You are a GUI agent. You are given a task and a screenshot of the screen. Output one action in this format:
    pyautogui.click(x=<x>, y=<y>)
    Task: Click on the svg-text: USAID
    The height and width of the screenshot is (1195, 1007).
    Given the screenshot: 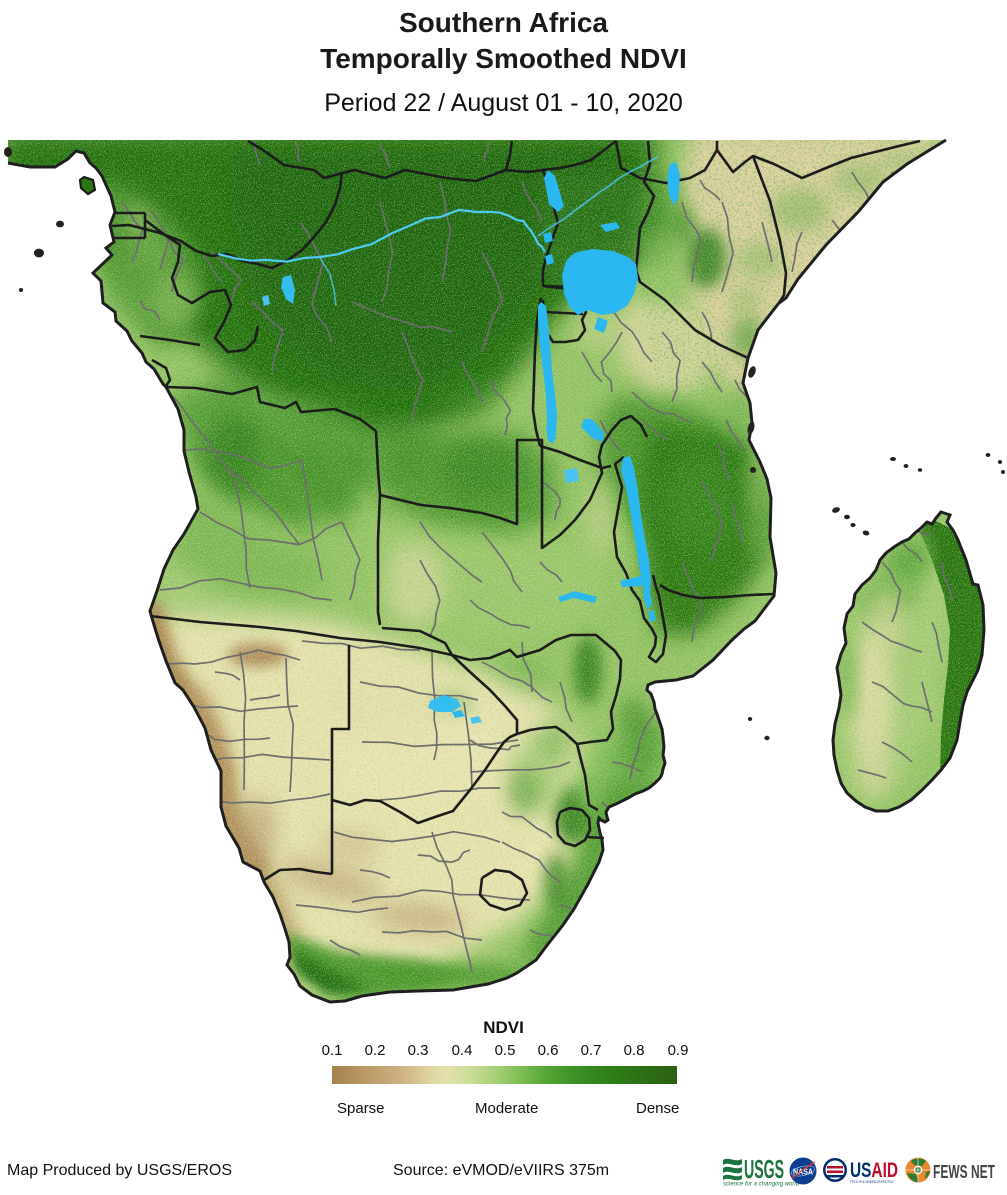 What is the action you would take?
    pyautogui.click(x=874, y=1170)
    